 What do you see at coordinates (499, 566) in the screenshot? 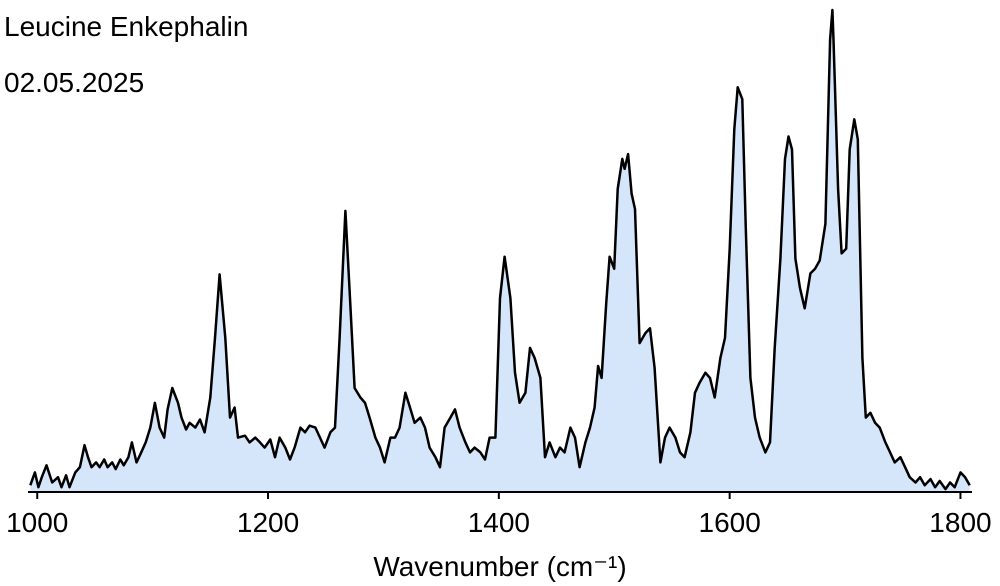
I see `x-axis-label: Wavenumber (cm⁻¹)` at bounding box center [499, 566].